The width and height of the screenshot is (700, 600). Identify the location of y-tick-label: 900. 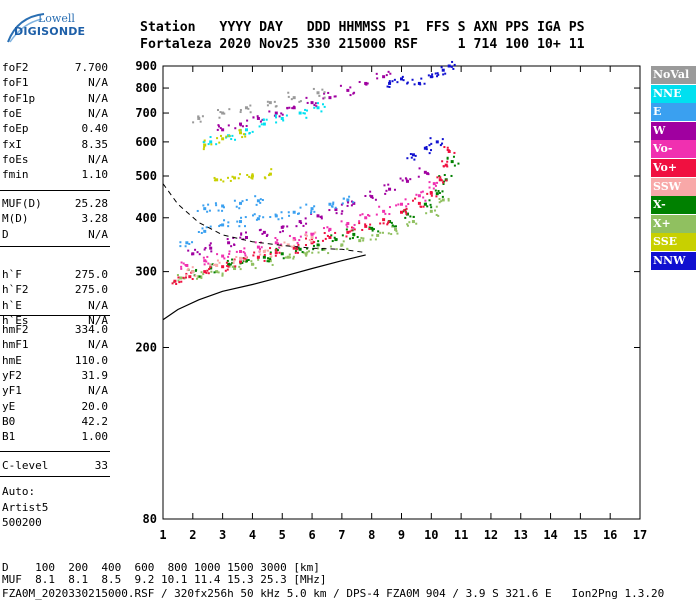
(146, 66).